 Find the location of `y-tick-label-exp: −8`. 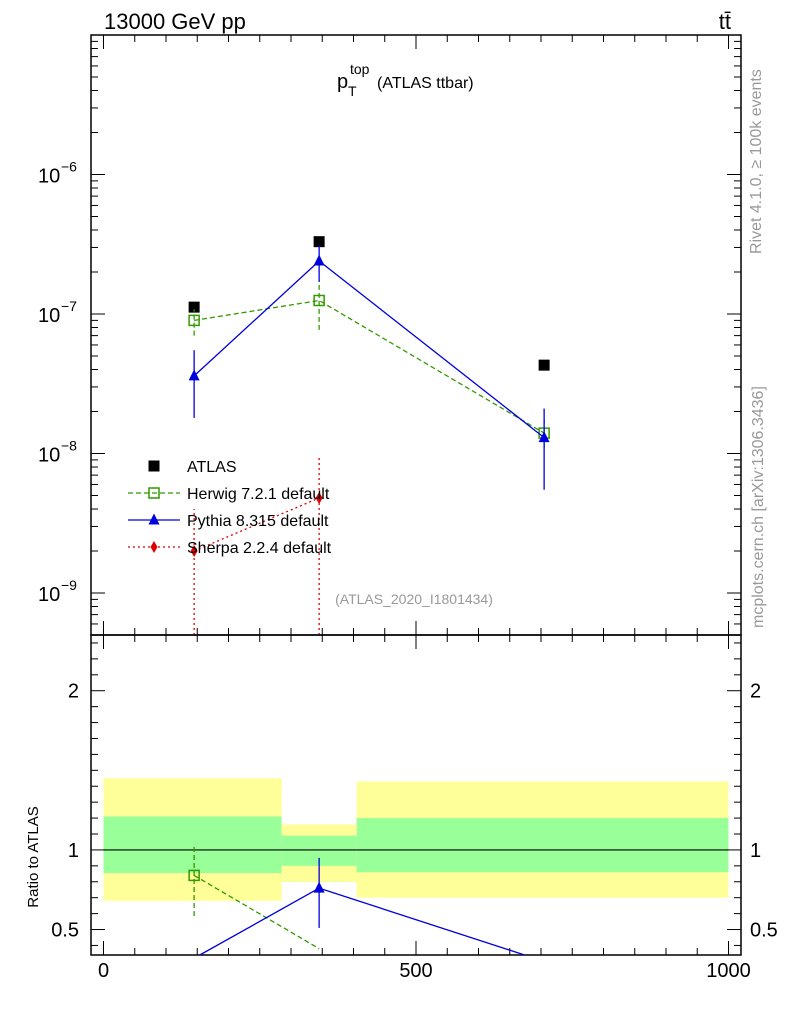

y-tick-label-exp: −8 is located at coordinates (69, 446).